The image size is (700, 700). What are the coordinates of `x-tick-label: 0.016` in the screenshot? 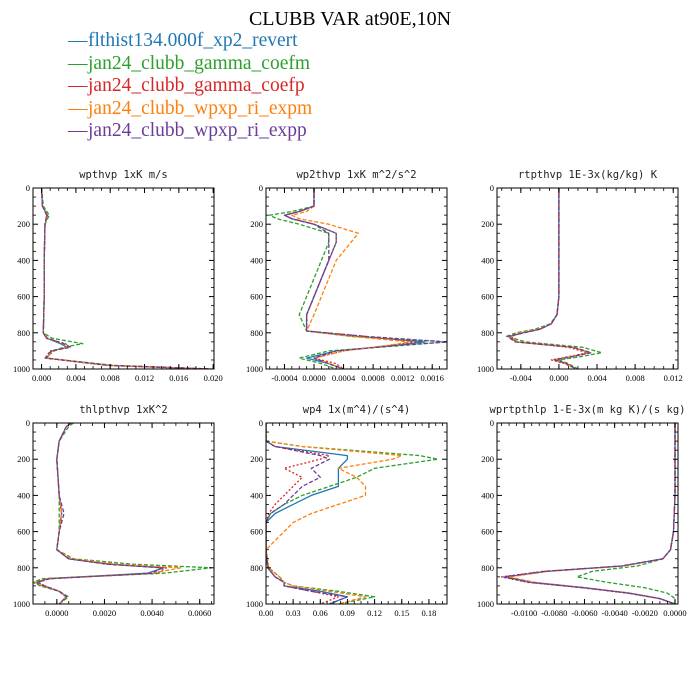 It's located at (178, 378).